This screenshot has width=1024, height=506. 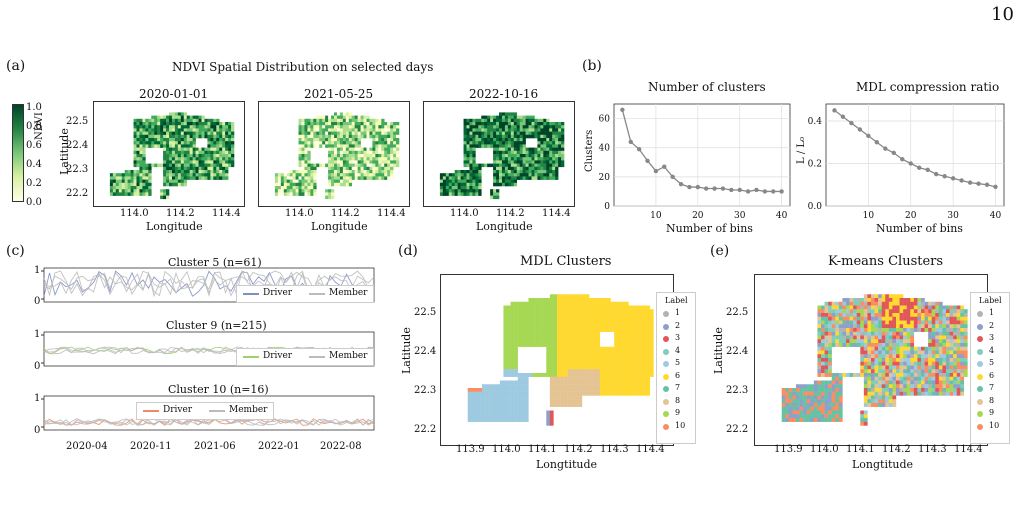 What do you see at coordinates (992, 362) in the screenshot?
I see `legend-label: 5` at bounding box center [992, 362].